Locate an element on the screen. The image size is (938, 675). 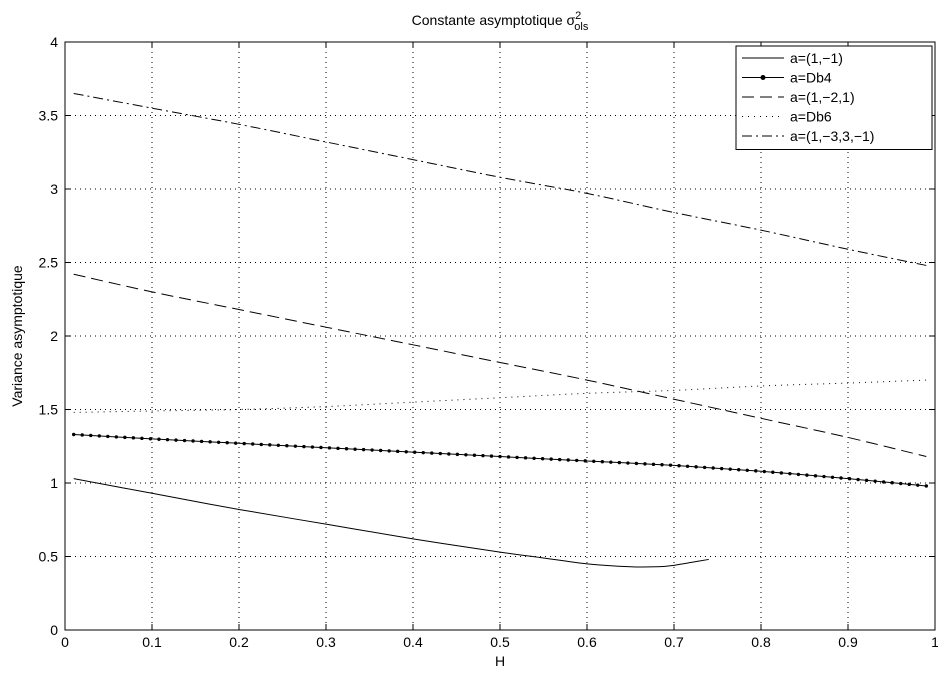
chart-title-text: Constante asymptotique σ is located at coordinates (494, 20).